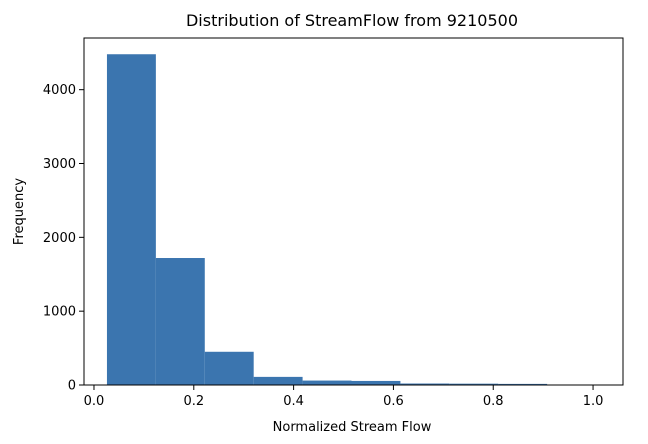 The height and width of the screenshot is (444, 648). I want to click on x-tick-label-0: 0.0, so click(94, 401).